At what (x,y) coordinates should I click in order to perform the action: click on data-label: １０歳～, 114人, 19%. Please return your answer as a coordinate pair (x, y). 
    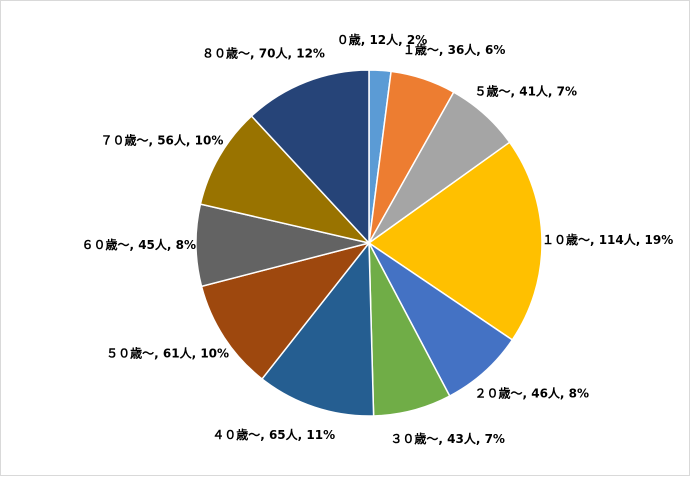
    Looking at the image, I should click on (607, 239).